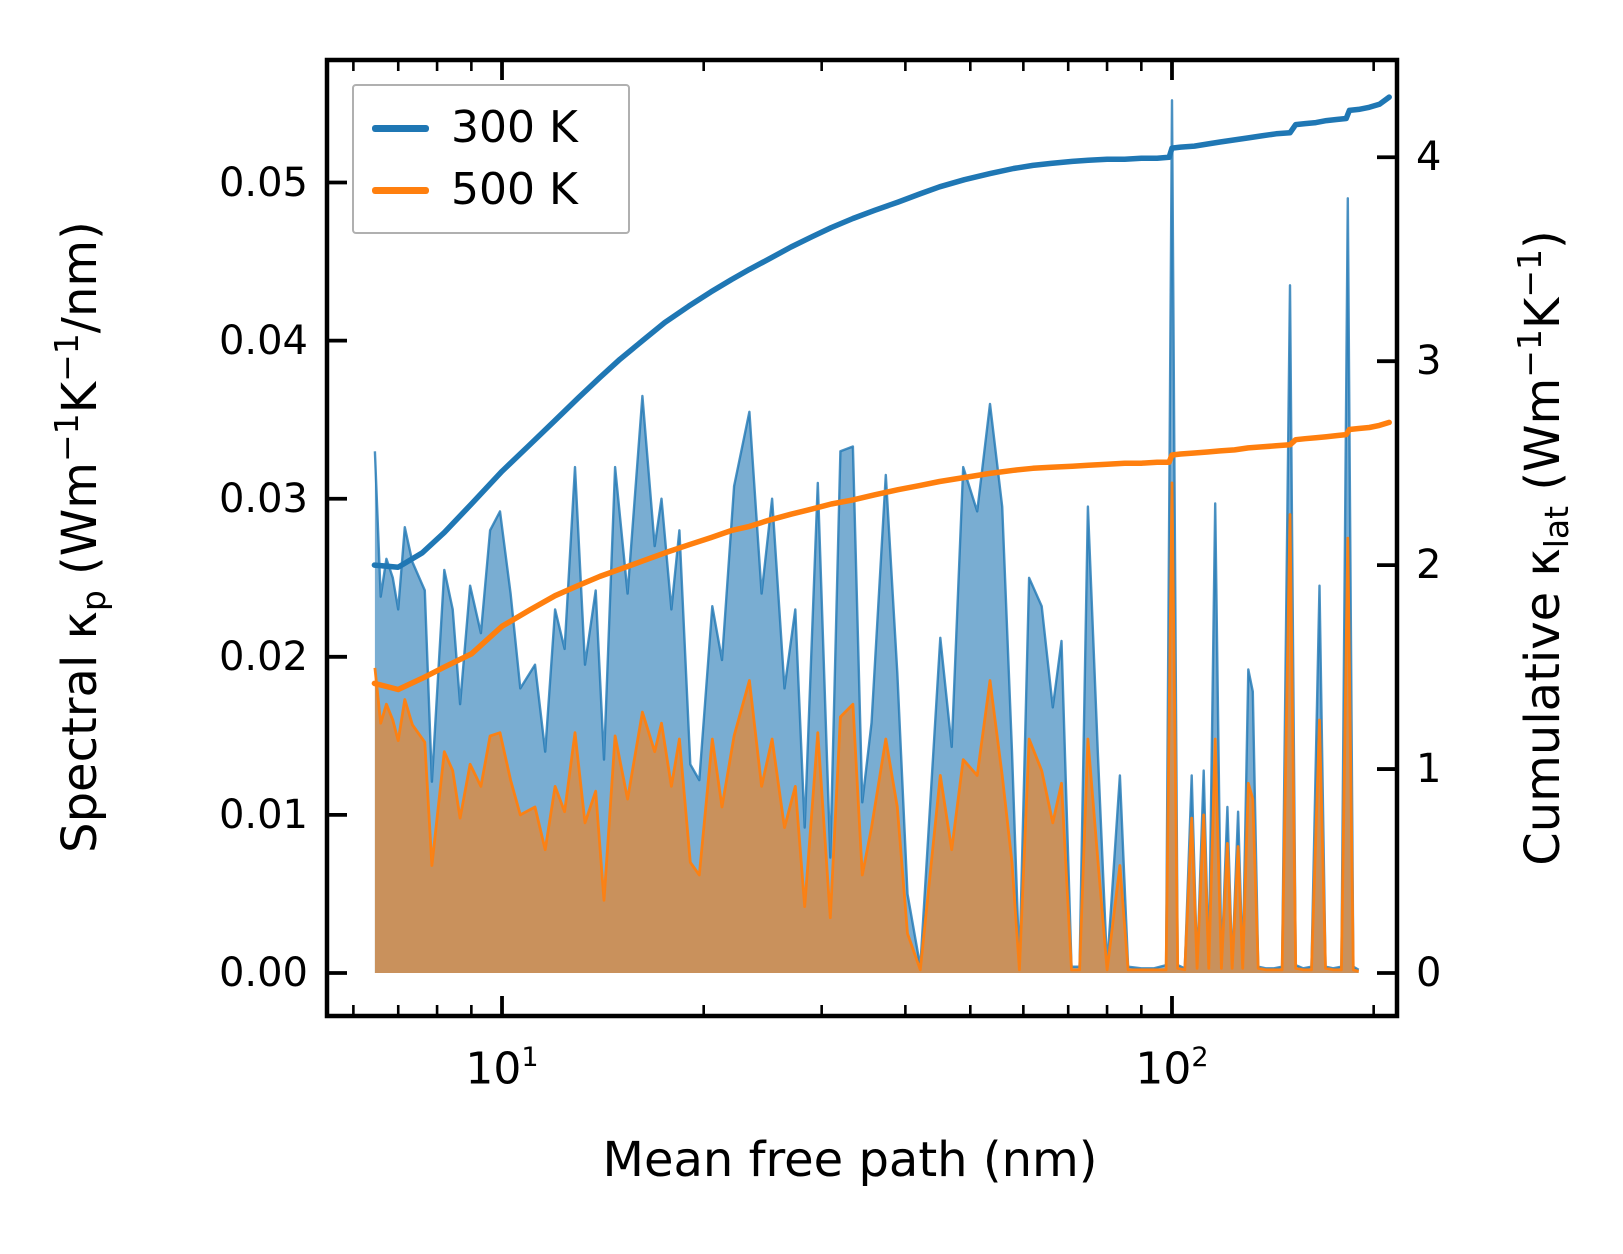 This screenshot has width=1623, height=1254. Describe the element at coordinates (491, 159) in the screenshot. I see `legend: 300 K 500 K` at that location.